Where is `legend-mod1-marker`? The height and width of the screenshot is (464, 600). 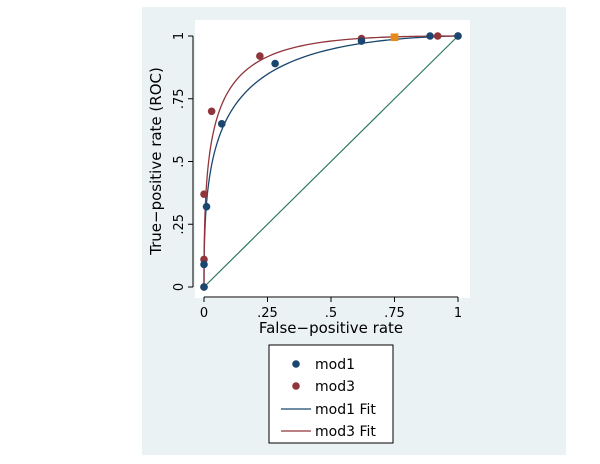 legend-mod1-marker is located at coordinates (296, 364).